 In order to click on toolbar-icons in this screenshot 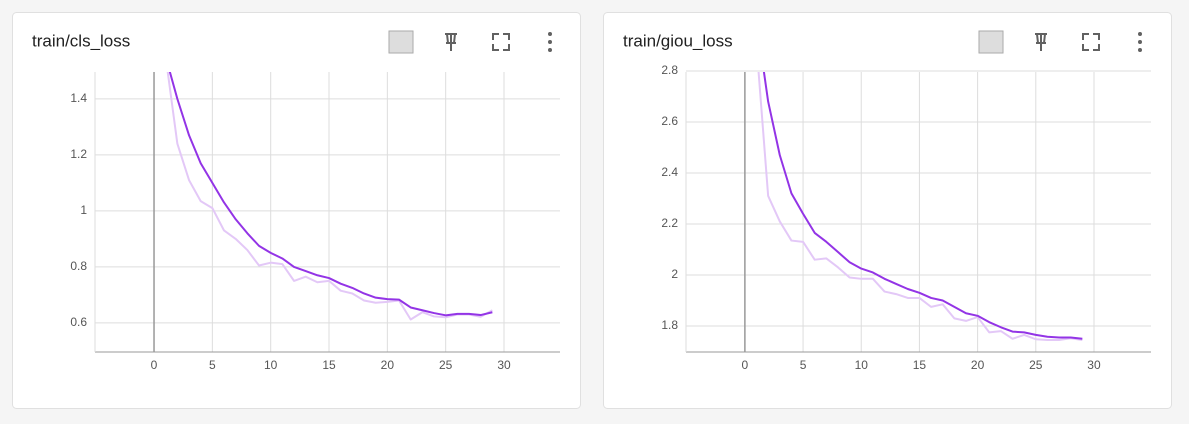, I will do `click(765, 42)`.